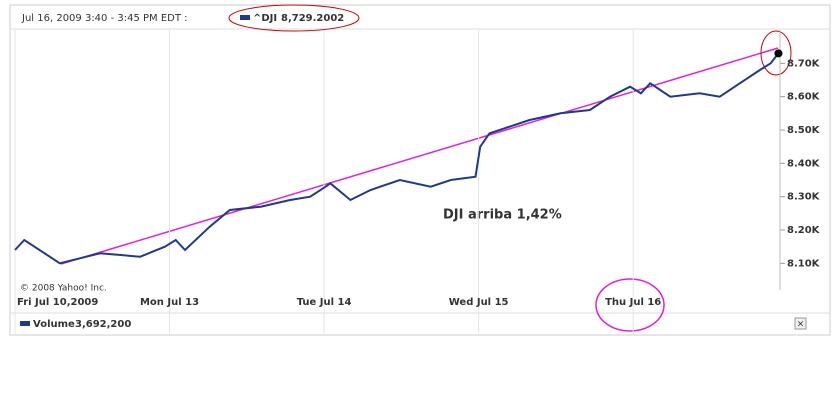 The width and height of the screenshot is (837, 404). I want to click on x-tick-label: Mon Jul 13, so click(169, 302).